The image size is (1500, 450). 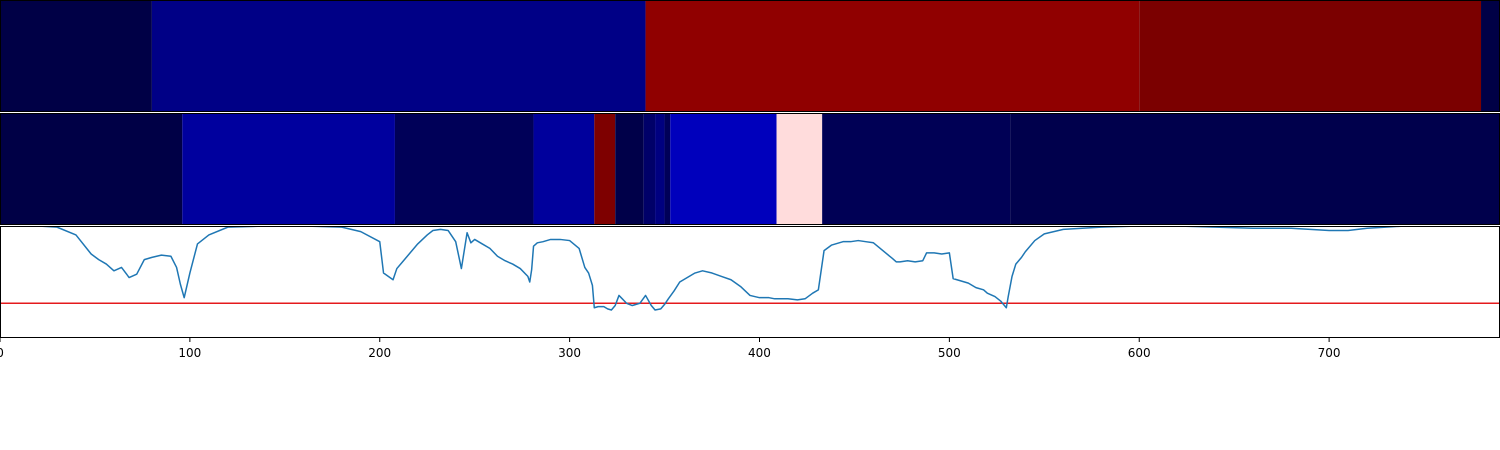 What do you see at coordinates (759, 353) in the screenshot?
I see `x-tick-label: 400` at bounding box center [759, 353].